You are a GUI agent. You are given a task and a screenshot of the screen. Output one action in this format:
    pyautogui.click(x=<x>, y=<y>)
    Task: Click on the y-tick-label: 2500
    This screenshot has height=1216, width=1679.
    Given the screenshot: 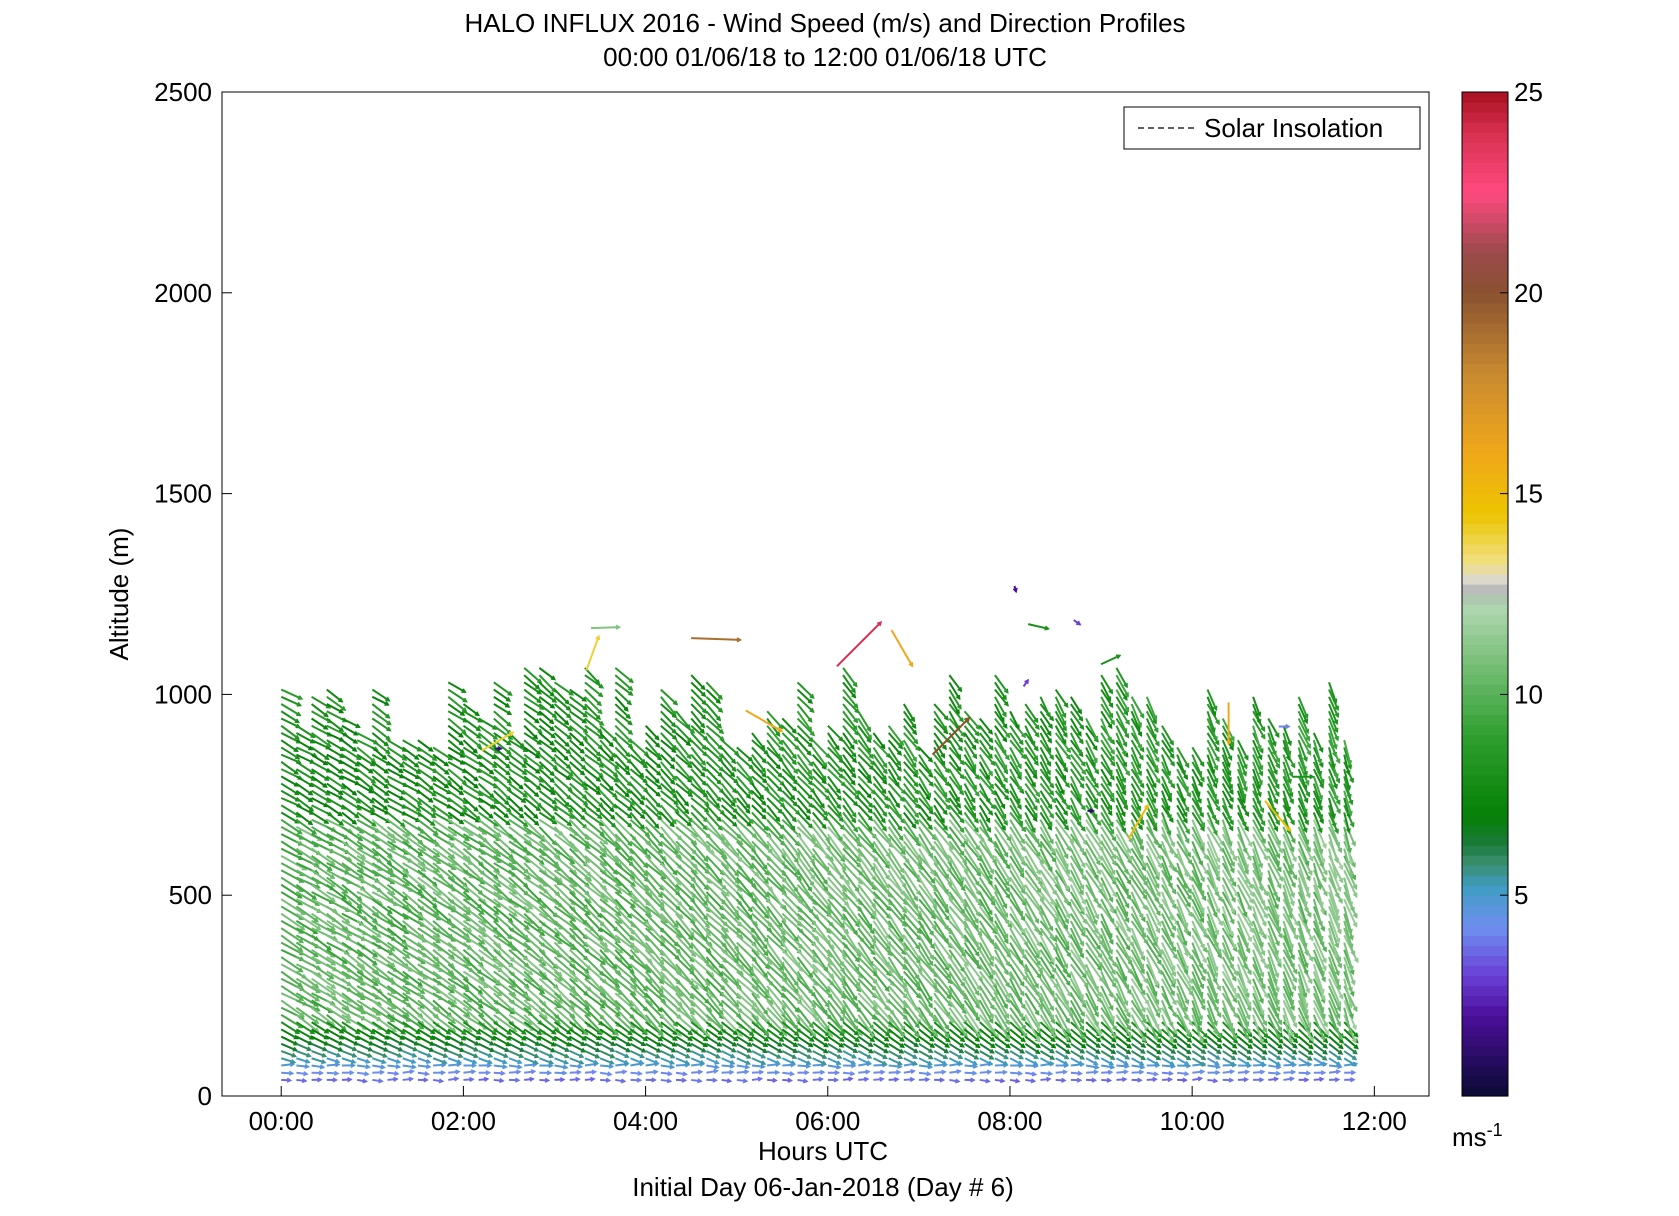 What is the action you would take?
    pyautogui.click(x=183, y=92)
    